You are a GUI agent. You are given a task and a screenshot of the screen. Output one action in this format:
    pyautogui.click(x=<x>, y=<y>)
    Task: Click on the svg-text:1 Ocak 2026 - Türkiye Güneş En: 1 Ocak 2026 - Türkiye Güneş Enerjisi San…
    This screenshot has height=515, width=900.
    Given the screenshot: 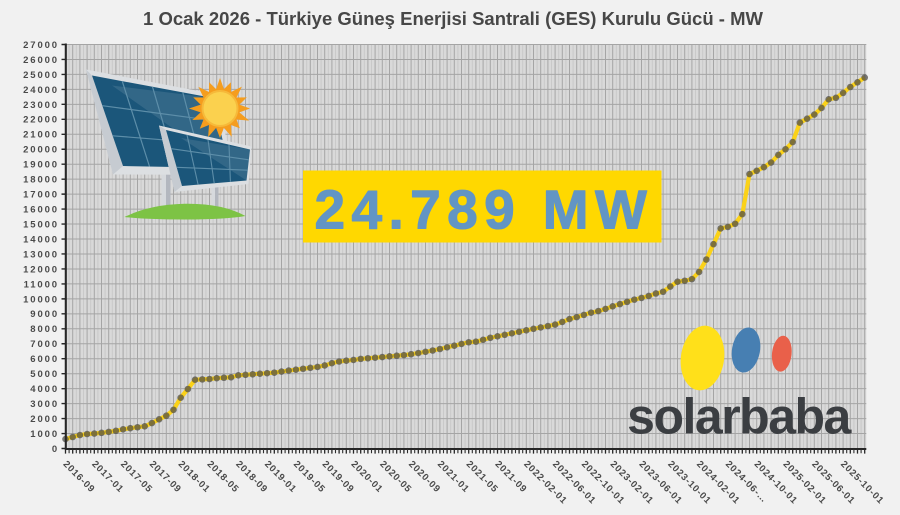 What is the action you would take?
    pyautogui.click(x=453, y=18)
    